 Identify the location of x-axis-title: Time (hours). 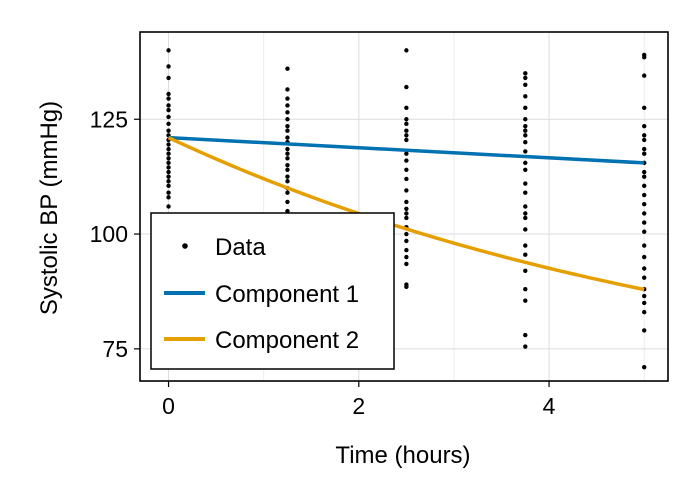
(402, 455).